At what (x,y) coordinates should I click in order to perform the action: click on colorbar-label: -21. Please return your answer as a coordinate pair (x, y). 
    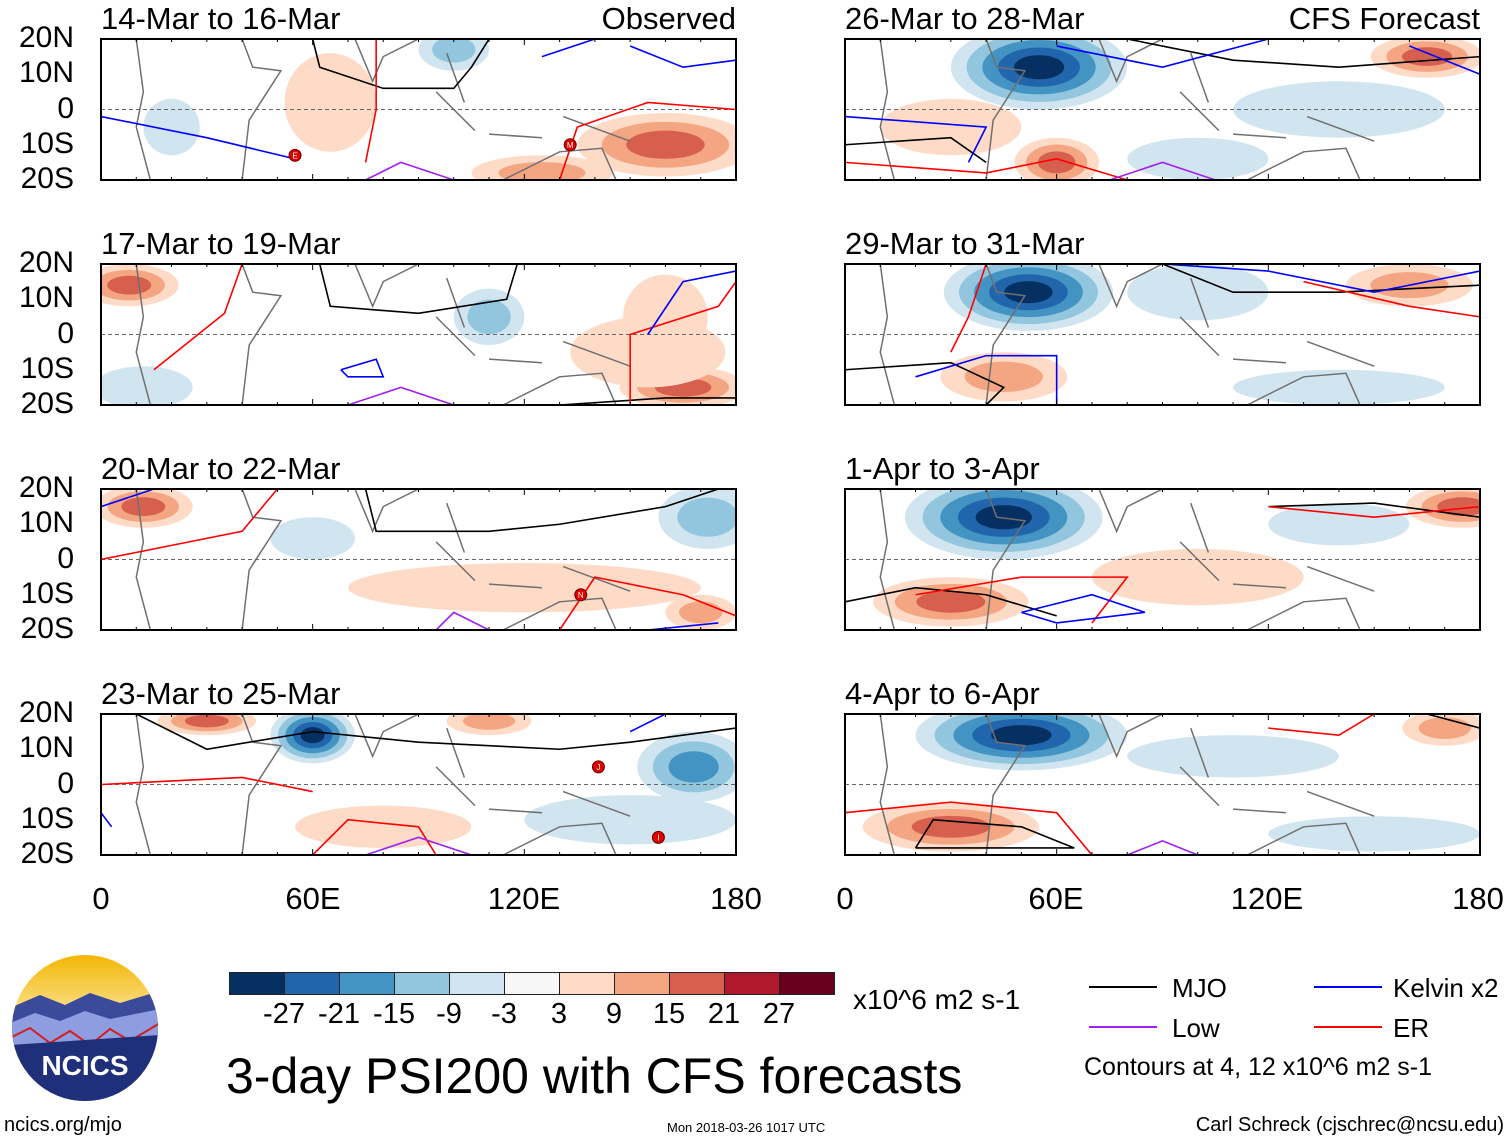
    Looking at the image, I should click on (339, 1014).